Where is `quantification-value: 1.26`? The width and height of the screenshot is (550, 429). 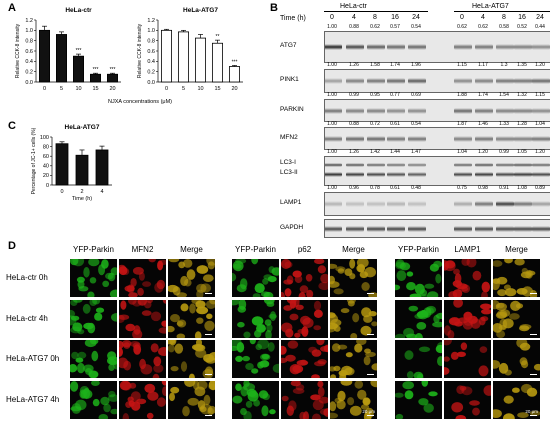
quantification-value: 1.26 is located at coordinates (354, 152).